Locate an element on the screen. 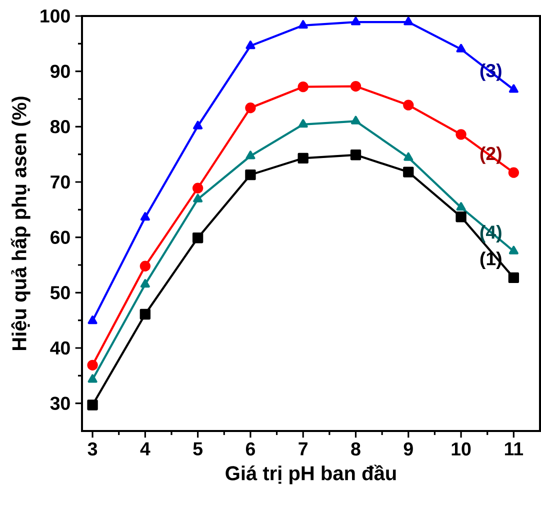 This screenshot has height=511, width=541. y-tick-label: 90 is located at coordinates (60, 71).